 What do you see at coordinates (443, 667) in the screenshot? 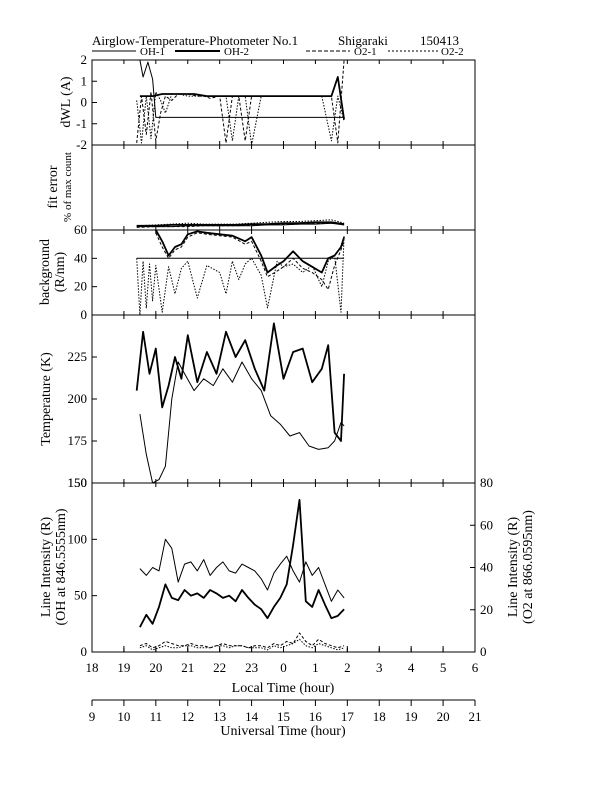
I see `x-tick-label-local: 5` at bounding box center [443, 667].